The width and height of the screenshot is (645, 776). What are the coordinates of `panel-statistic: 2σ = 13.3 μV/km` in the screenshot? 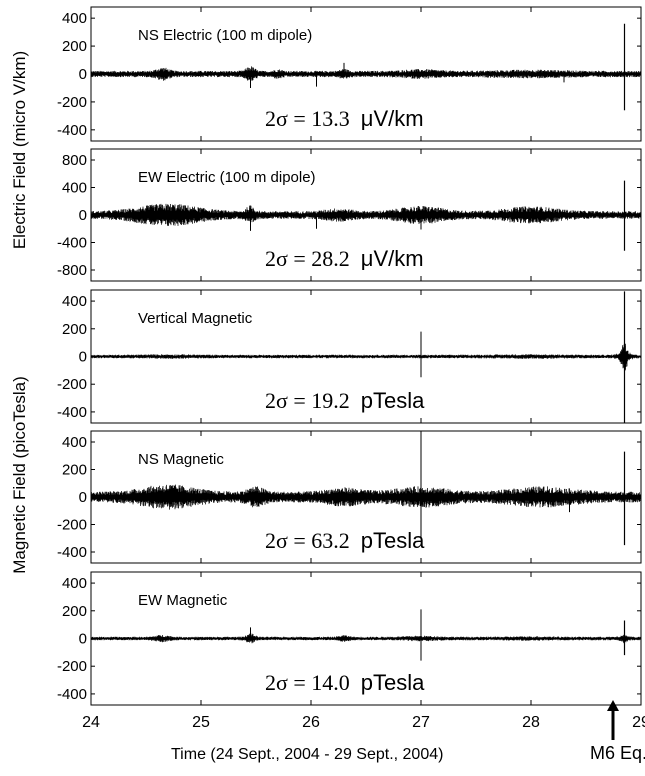 It's located at (344, 118).